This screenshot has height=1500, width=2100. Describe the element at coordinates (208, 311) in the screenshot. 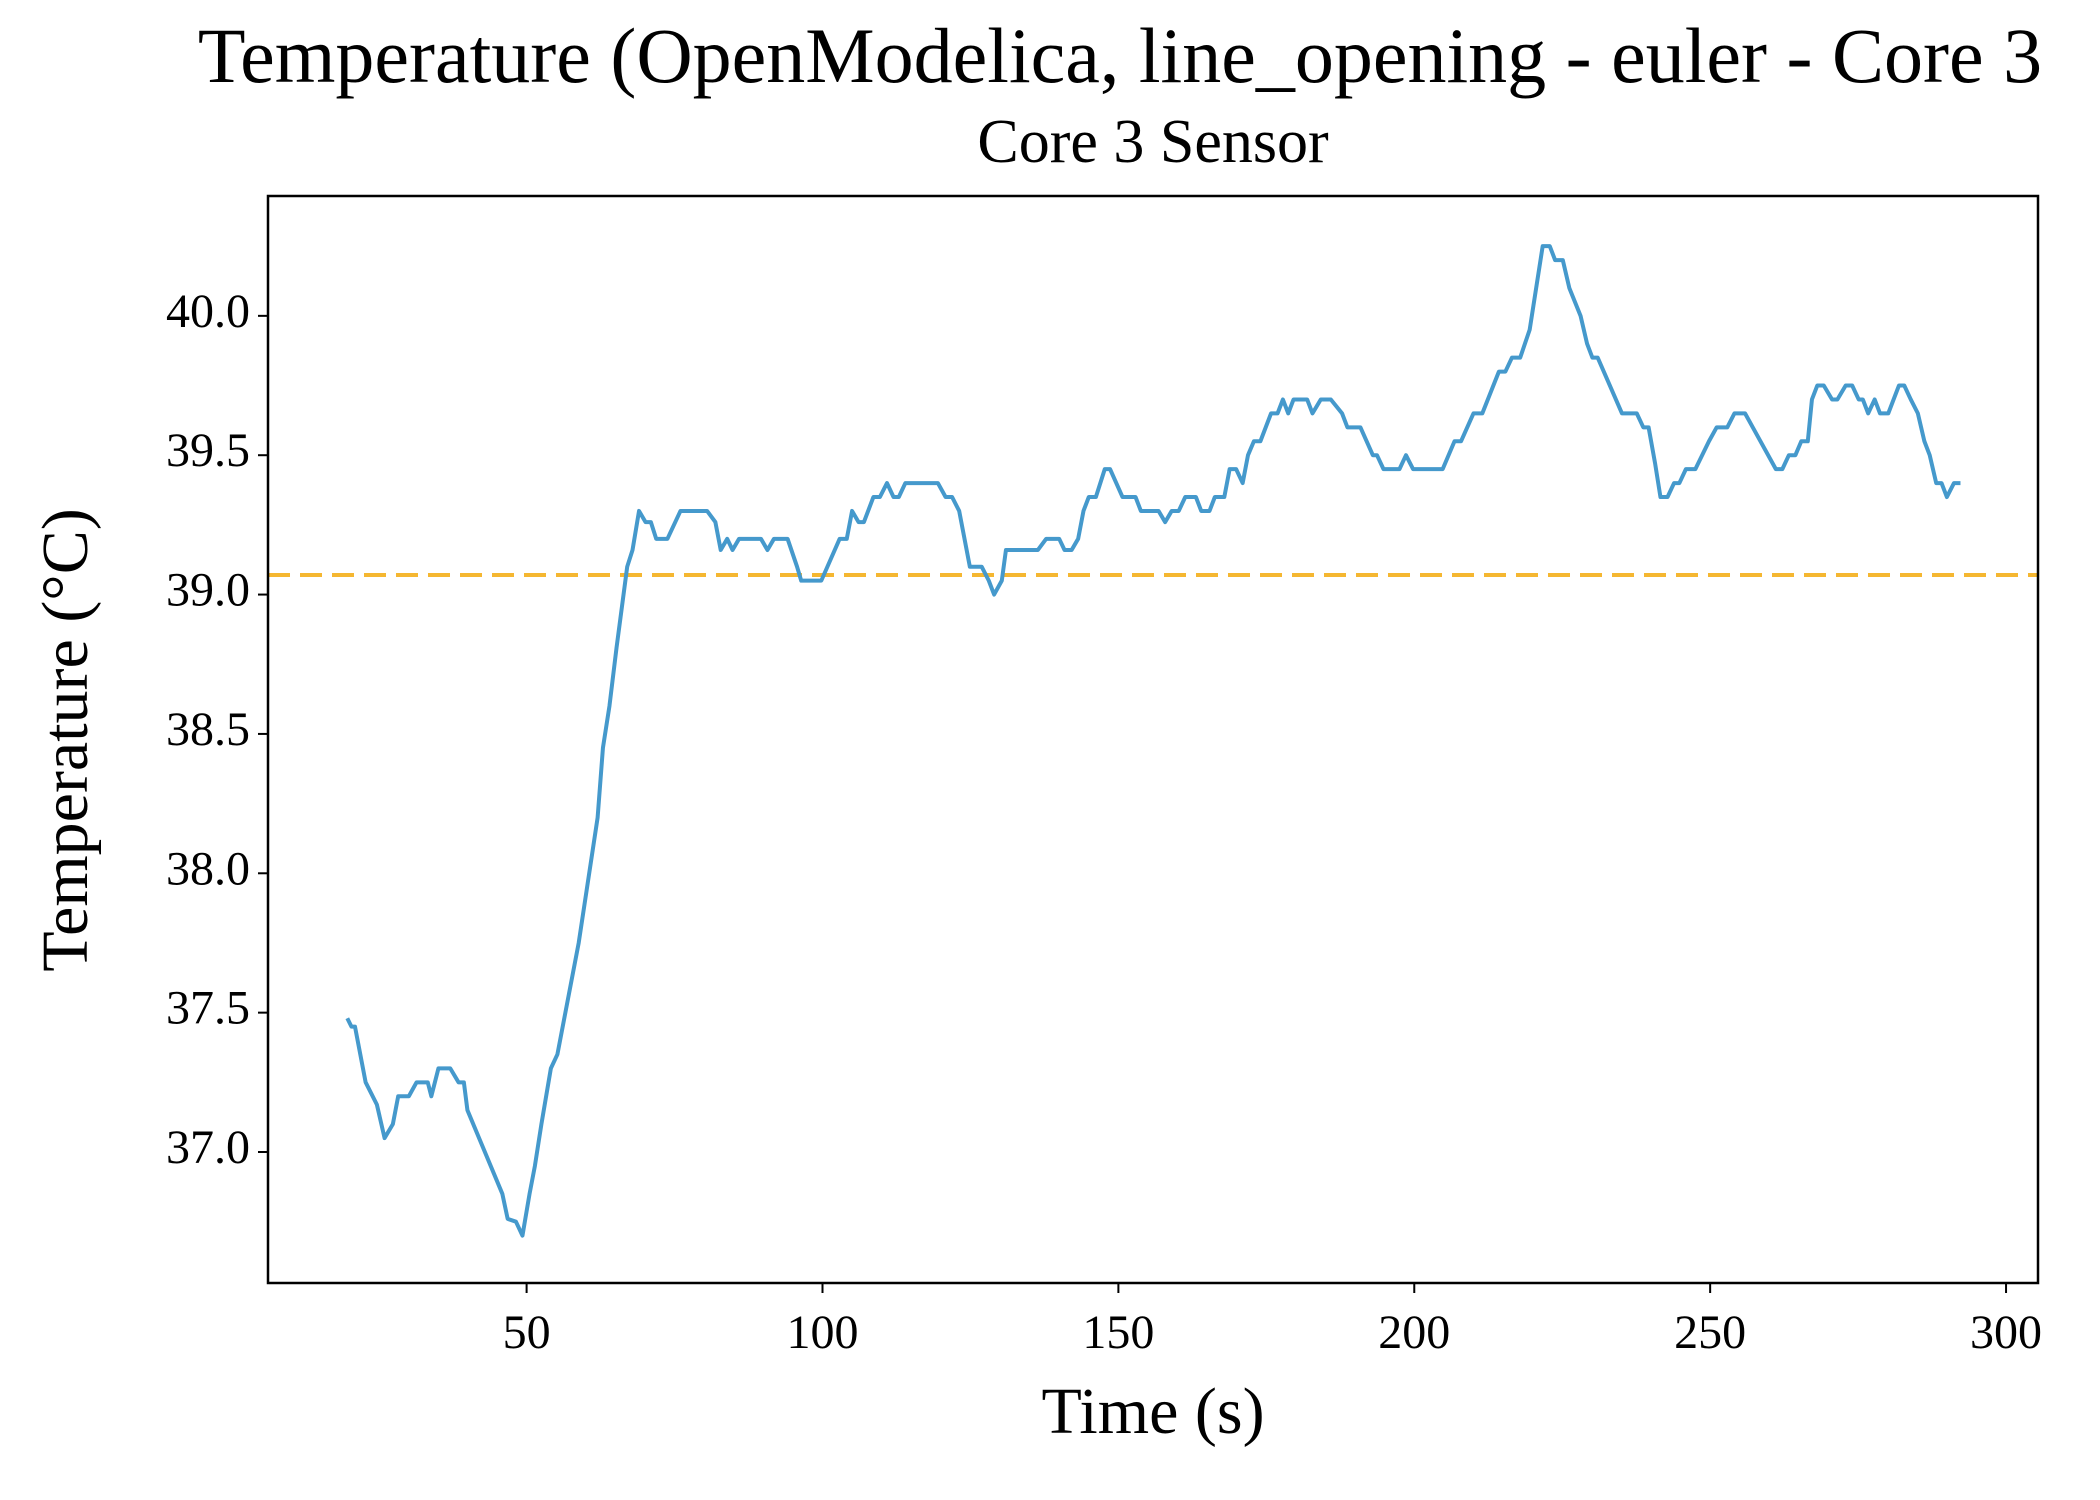

I see `y-tick-label: 40.0` at that location.